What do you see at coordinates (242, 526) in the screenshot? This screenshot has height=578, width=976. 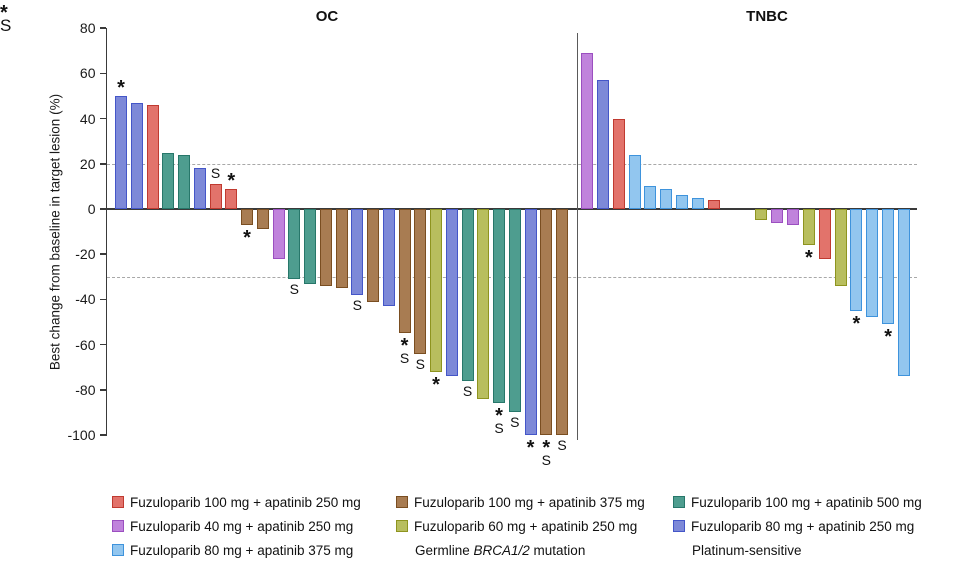 I see `legend-label: Fuzuloparib 40 mg + apatinib 250 mg` at bounding box center [242, 526].